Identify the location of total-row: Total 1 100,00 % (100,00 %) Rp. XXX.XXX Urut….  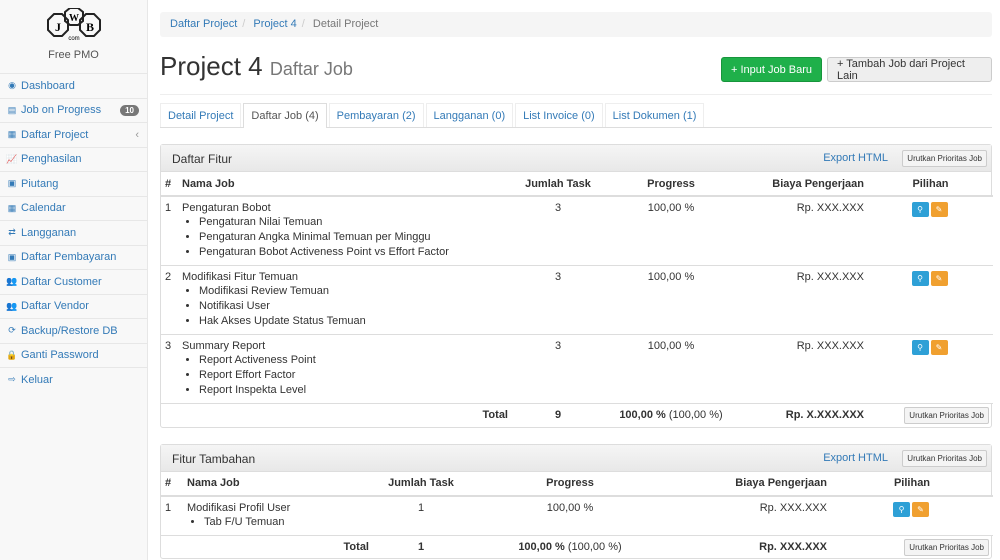
(577, 546).